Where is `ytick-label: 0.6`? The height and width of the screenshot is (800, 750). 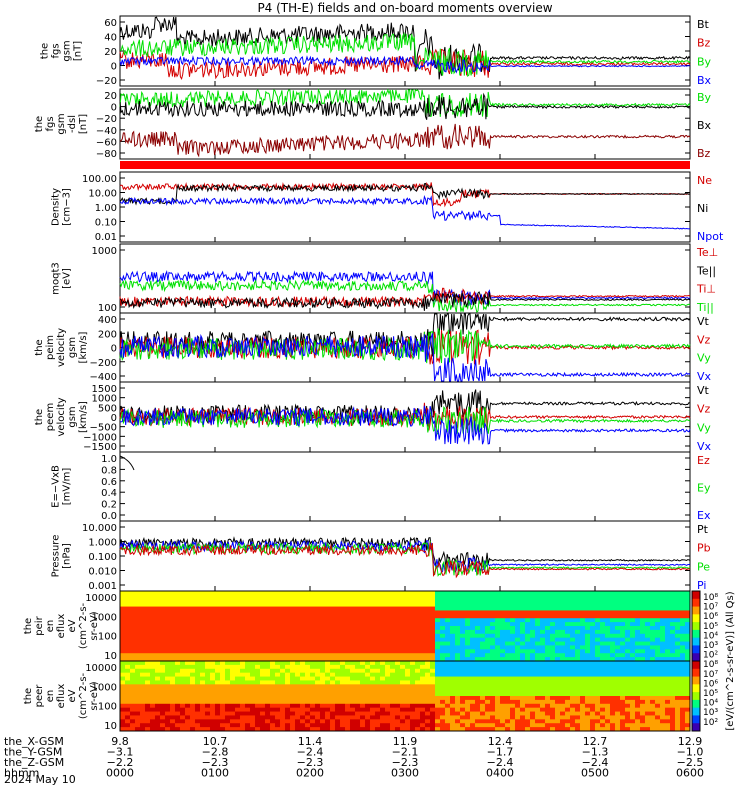
ytick-label: 0.6 is located at coordinates (109, 482).